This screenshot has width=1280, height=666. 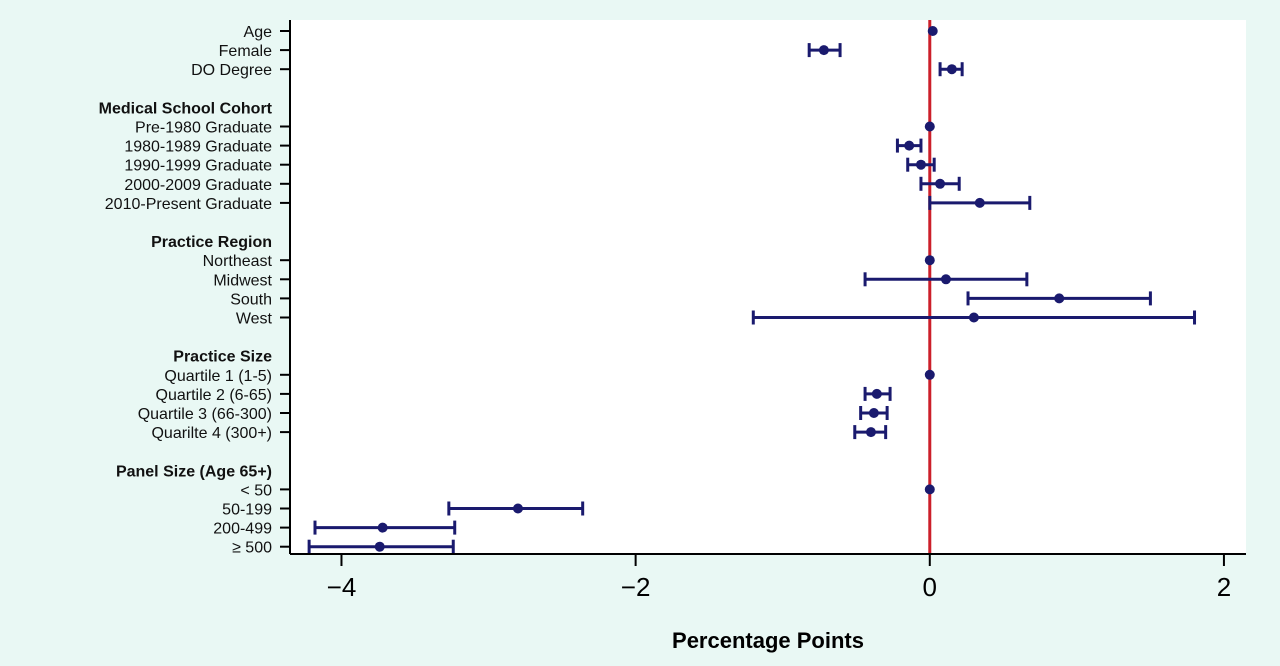 I want to click on row-label: Pre-1980 Graduate, so click(x=203, y=128).